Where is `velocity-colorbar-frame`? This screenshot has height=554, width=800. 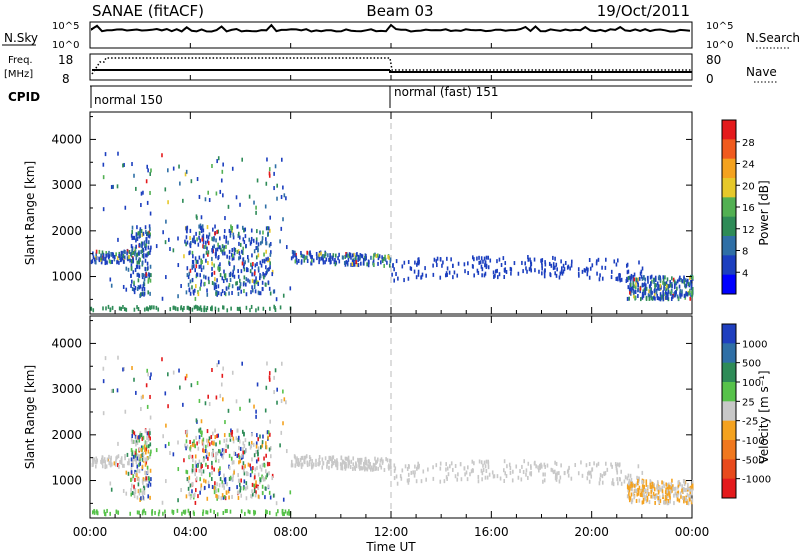
velocity-colorbar-frame is located at coordinates (729, 411).